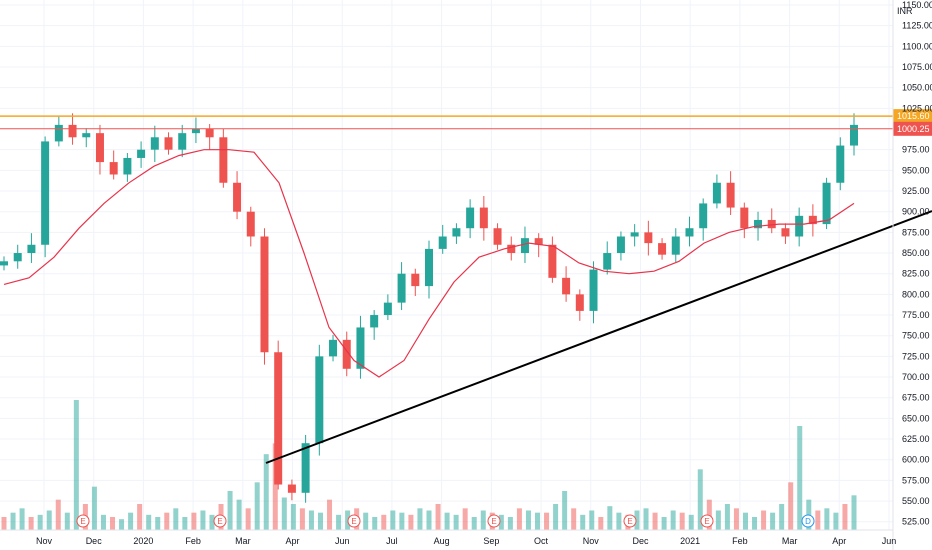  What do you see at coordinates (917, 46) in the screenshot?
I see `price-tick-label: 1100.00` at bounding box center [917, 46].